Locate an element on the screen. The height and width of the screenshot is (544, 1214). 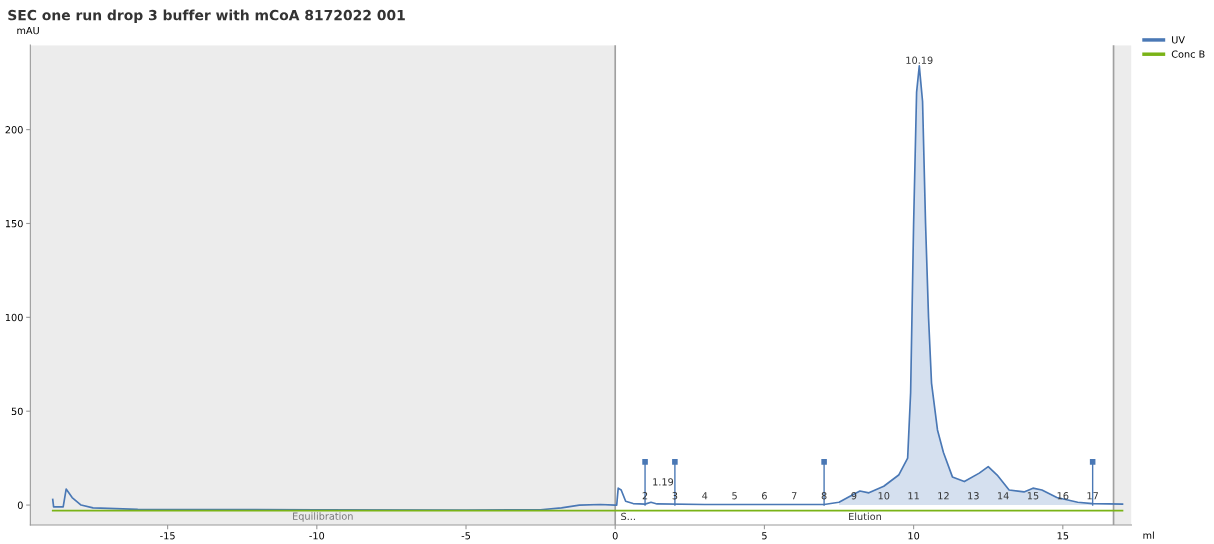
annotation: 13 is located at coordinates (973, 496).